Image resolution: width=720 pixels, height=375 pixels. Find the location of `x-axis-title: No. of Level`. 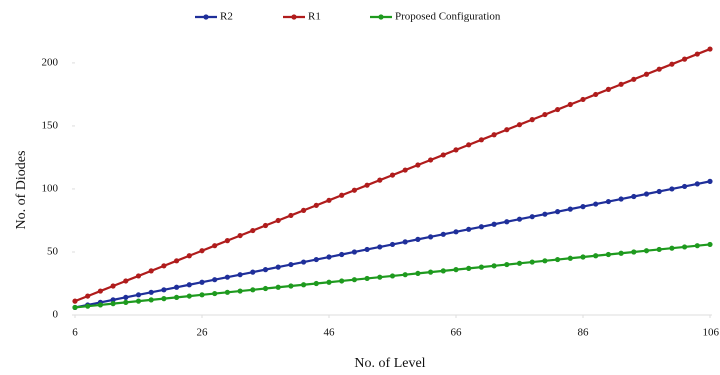

x-axis-title: No. of Level is located at coordinates (389, 363).